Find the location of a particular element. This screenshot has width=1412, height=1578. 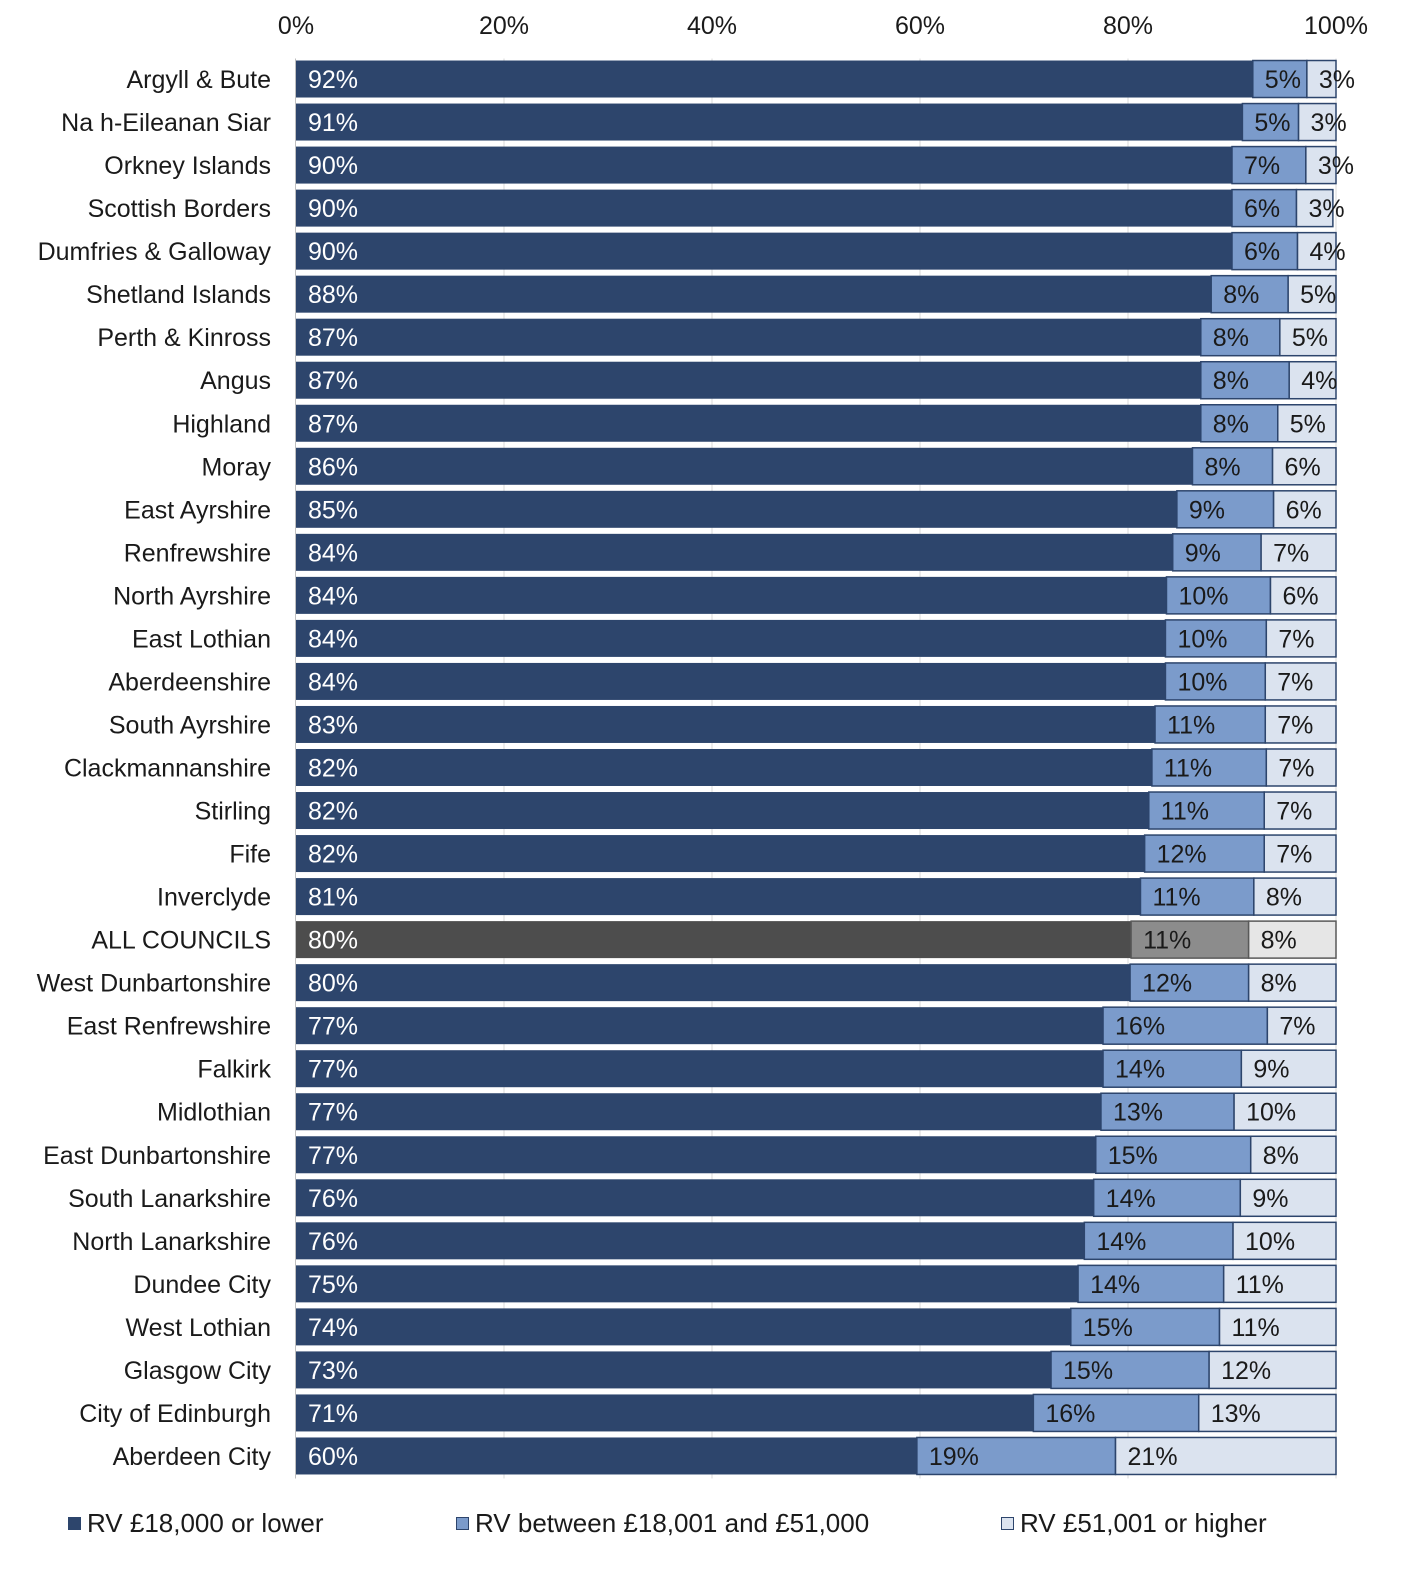

data-label: 16% is located at coordinates (1070, 1414).